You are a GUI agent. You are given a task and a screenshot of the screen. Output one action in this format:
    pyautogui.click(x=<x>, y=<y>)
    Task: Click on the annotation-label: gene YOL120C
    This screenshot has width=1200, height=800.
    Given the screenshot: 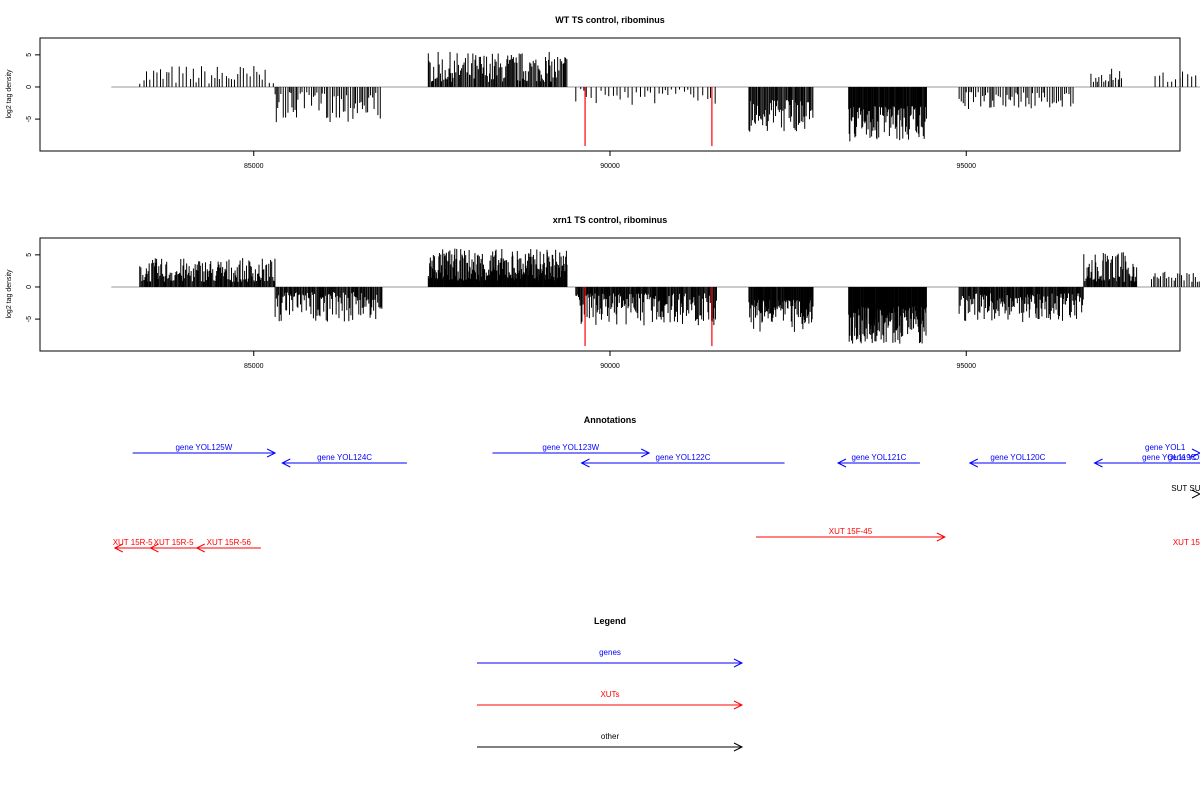 What is the action you would take?
    pyautogui.click(x=1017, y=457)
    